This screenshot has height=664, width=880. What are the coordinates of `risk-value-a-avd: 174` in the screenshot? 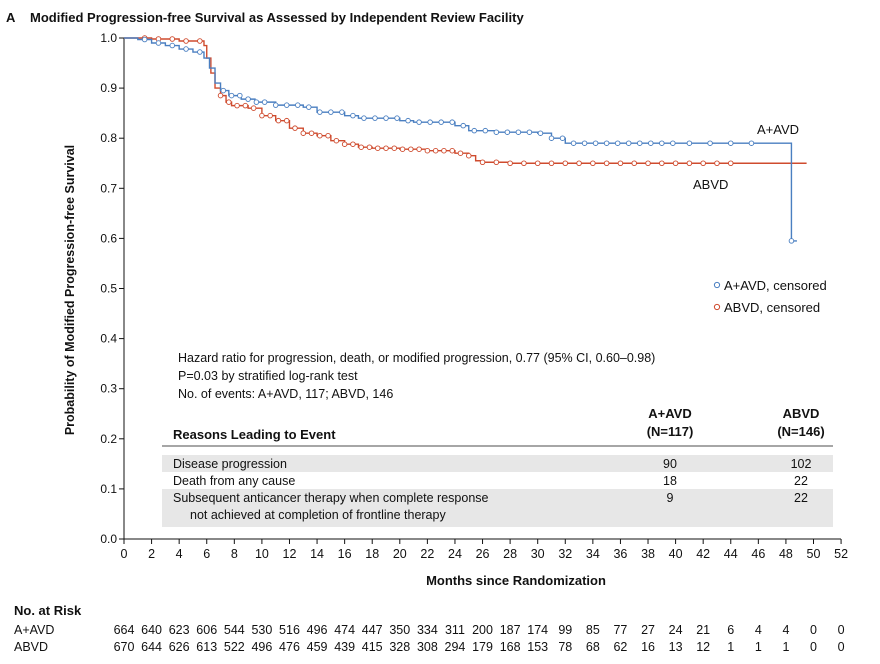 It's located at (537, 630).